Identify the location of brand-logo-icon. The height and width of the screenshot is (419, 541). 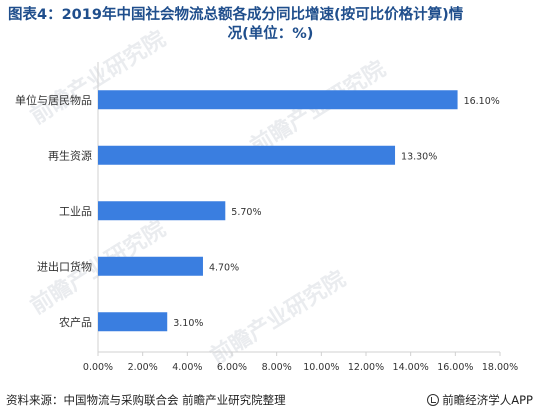
(433, 400).